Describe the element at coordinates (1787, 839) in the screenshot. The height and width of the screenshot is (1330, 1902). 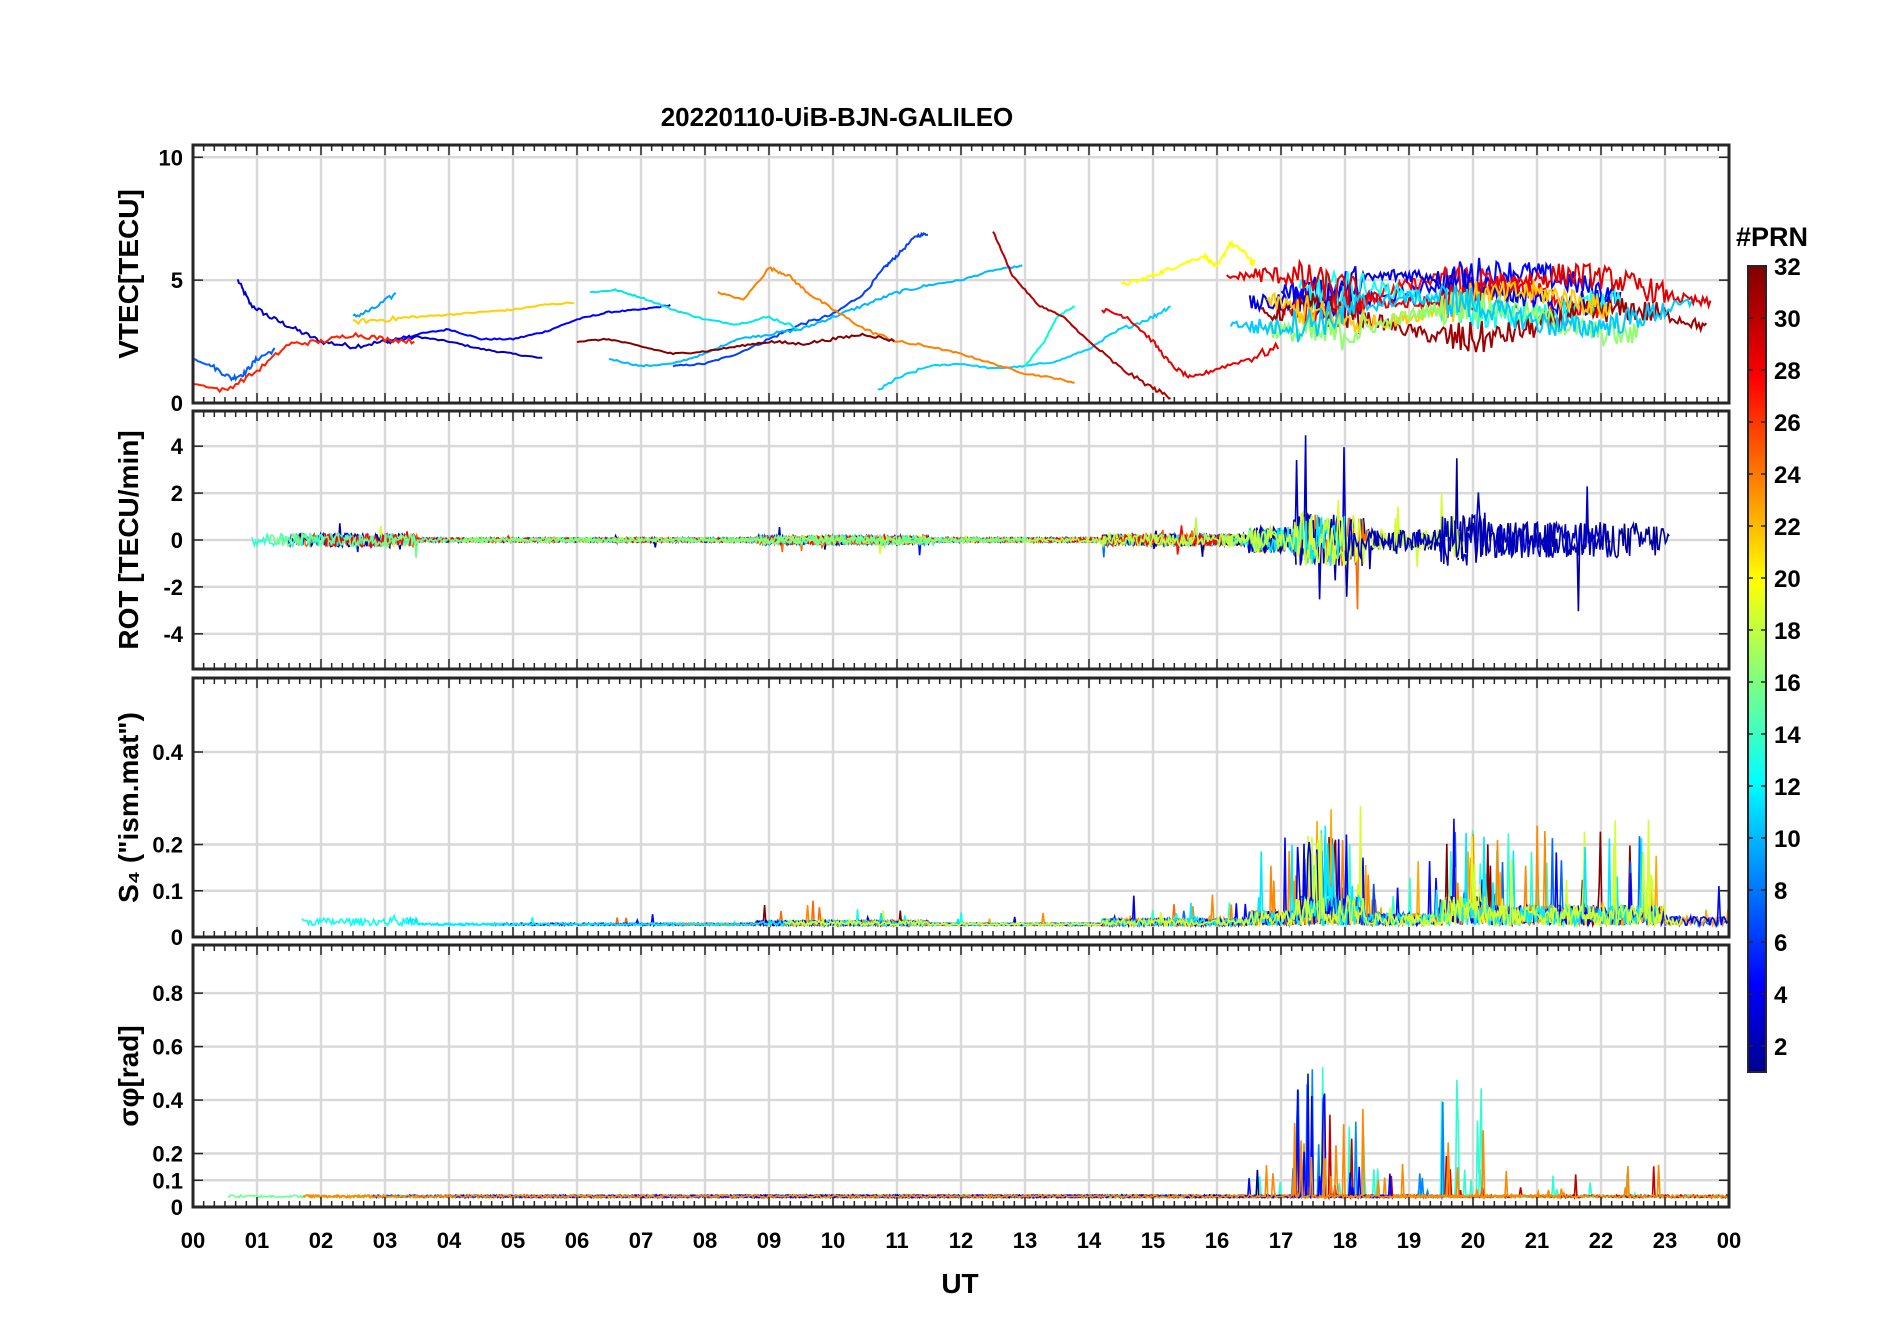
I see `colorbar-tick-label: 10` at that location.